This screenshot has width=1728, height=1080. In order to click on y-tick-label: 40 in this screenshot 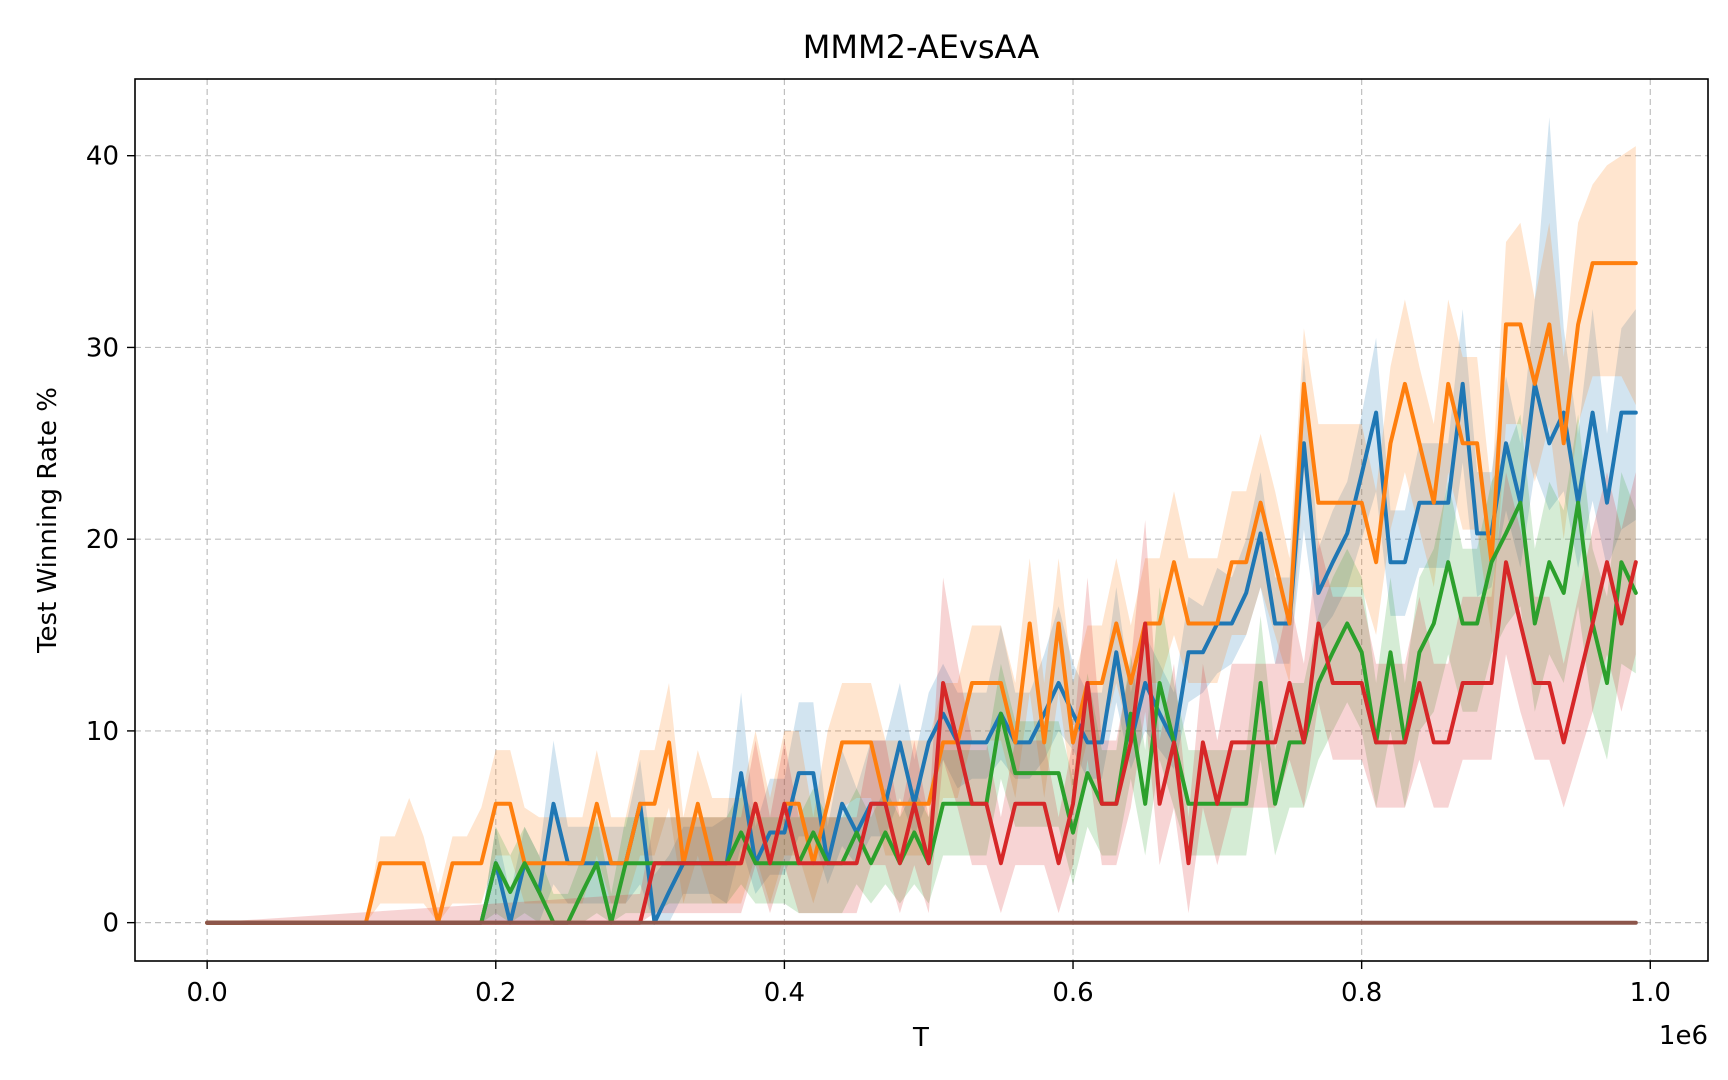, I will do `click(102, 157)`.